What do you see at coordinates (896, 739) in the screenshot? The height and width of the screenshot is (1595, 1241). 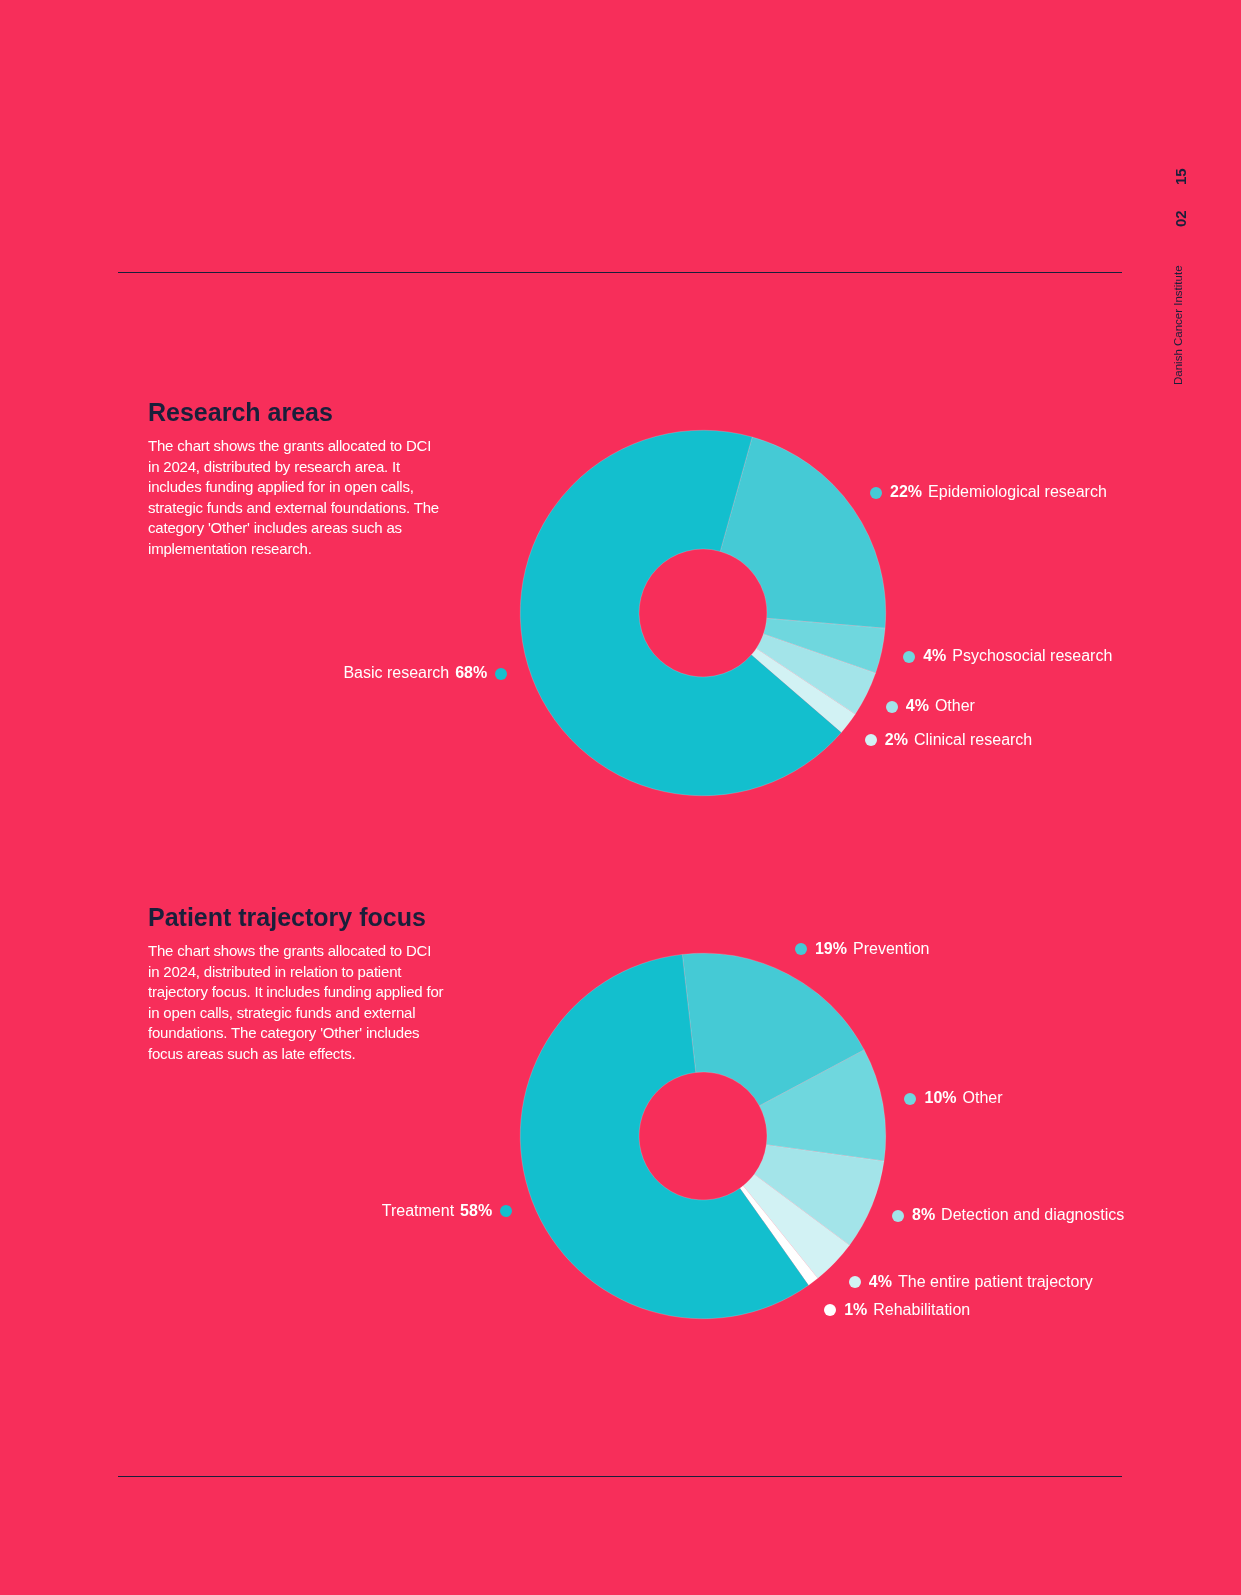 I see `data-label: 2%` at bounding box center [896, 739].